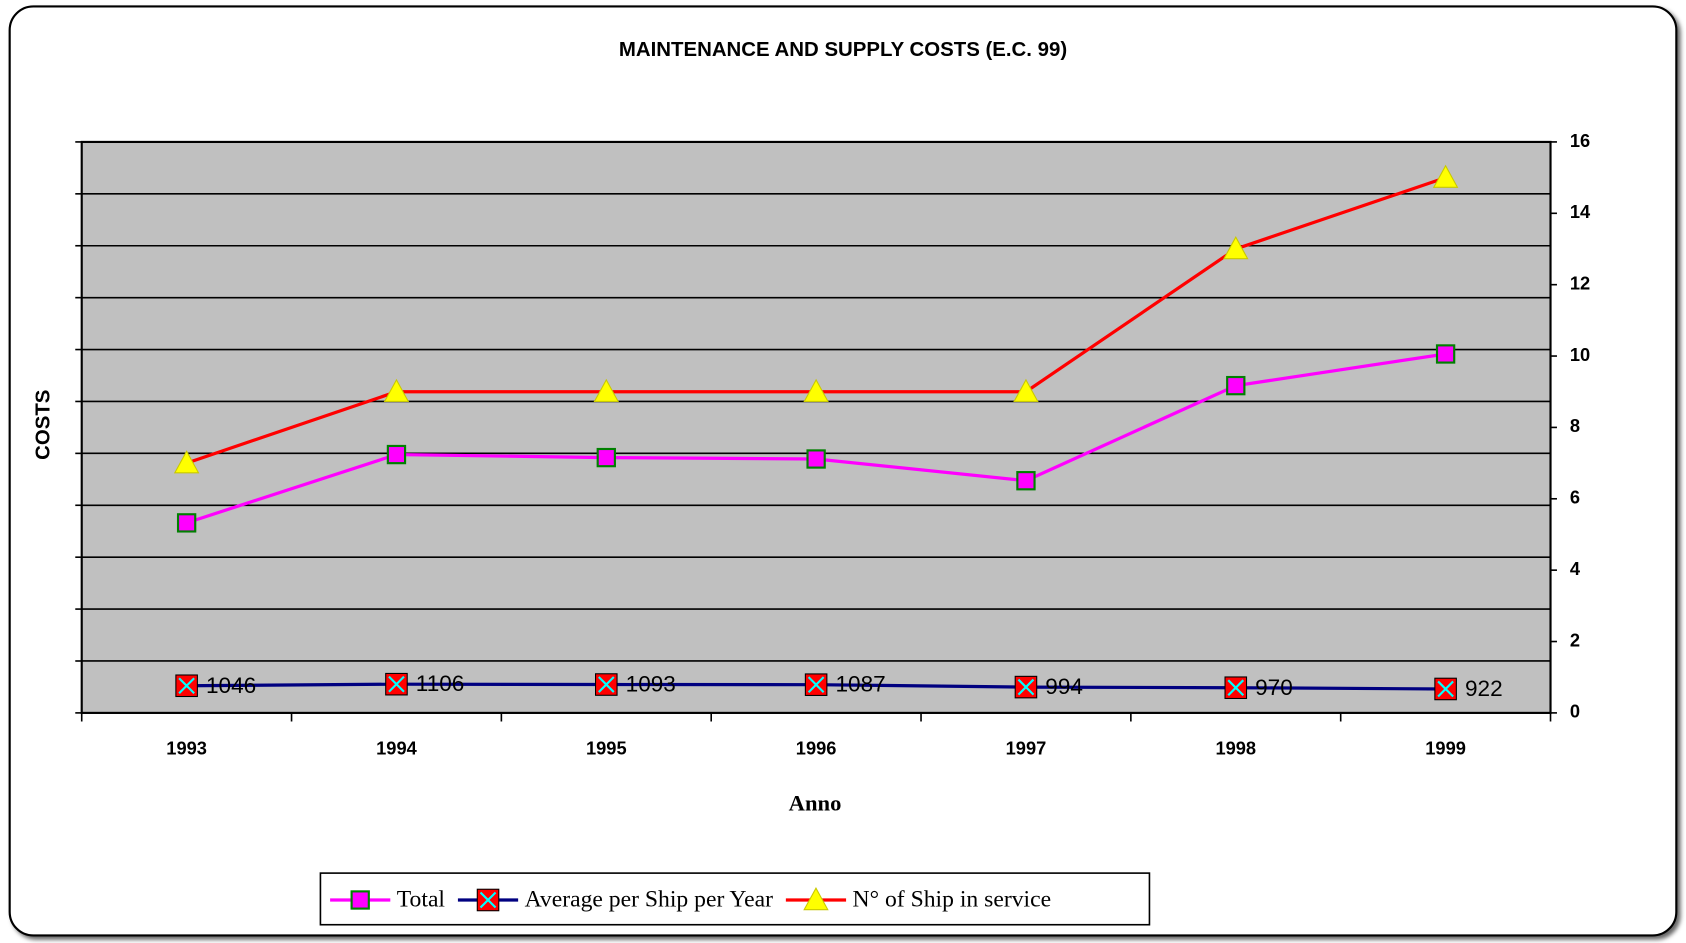 This screenshot has height=943, width=1686. What do you see at coordinates (1580, 283) in the screenshot?
I see `y2-tick-label: 12` at bounding box center [1580, 283].